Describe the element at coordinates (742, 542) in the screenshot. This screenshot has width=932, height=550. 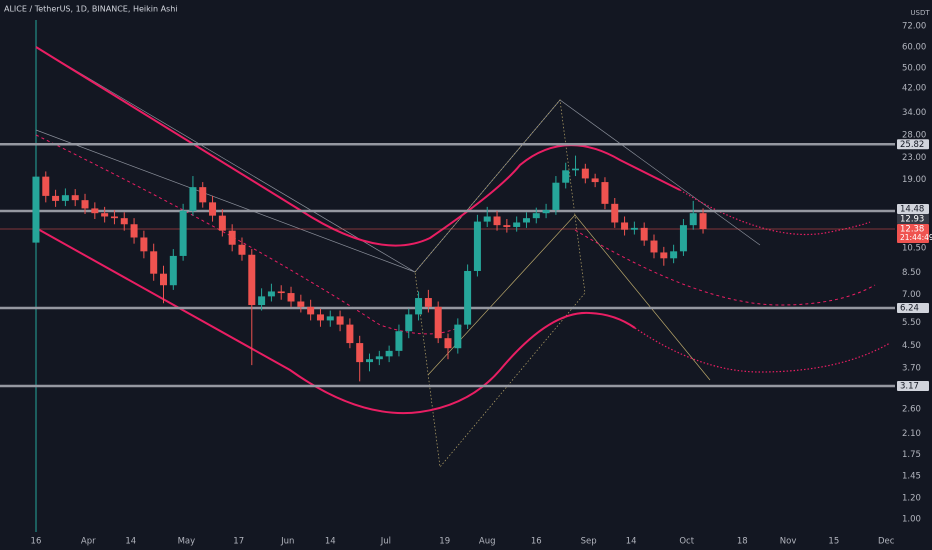
I see `x-tick-label: 18` at that location.